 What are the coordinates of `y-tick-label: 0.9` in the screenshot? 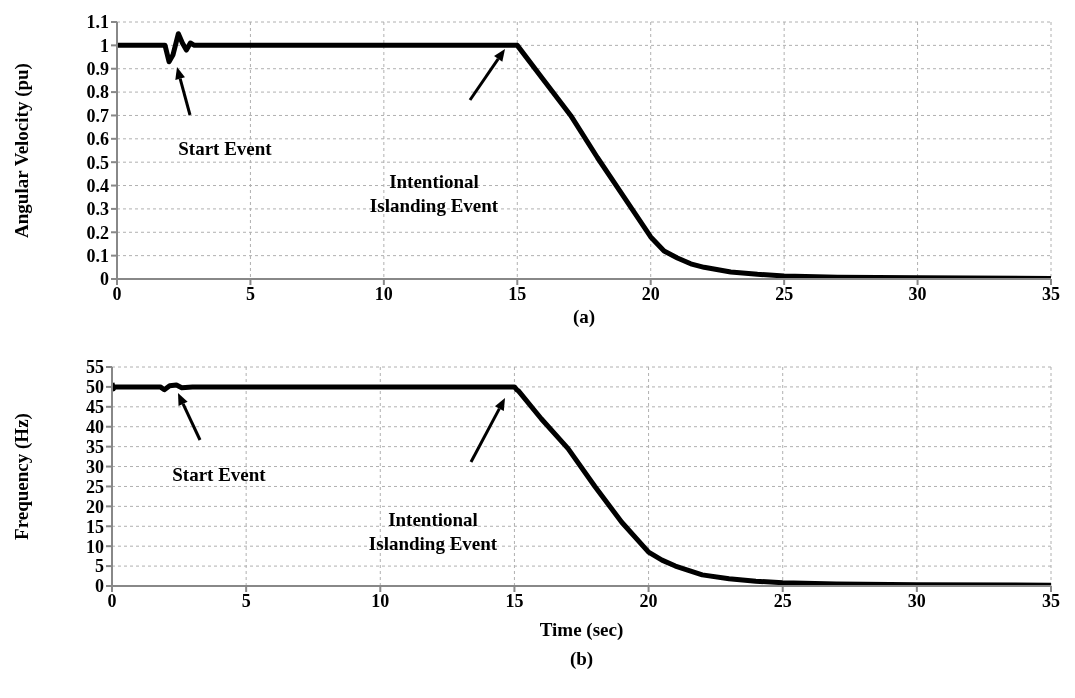 It's located at (97, 69).